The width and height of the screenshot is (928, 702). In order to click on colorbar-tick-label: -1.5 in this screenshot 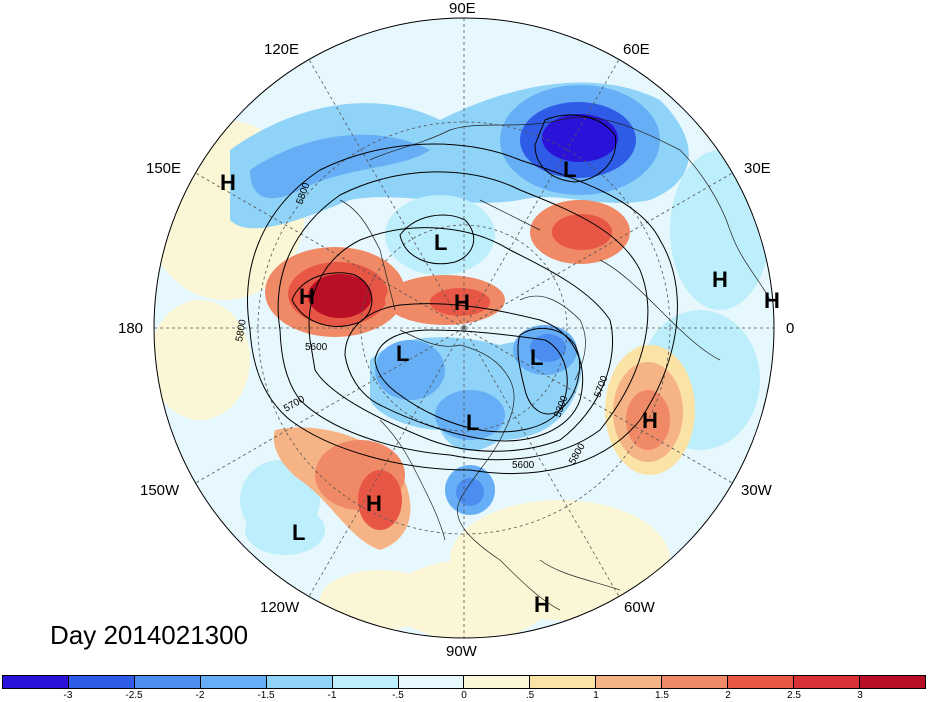, I will do `click(266, 695)`.